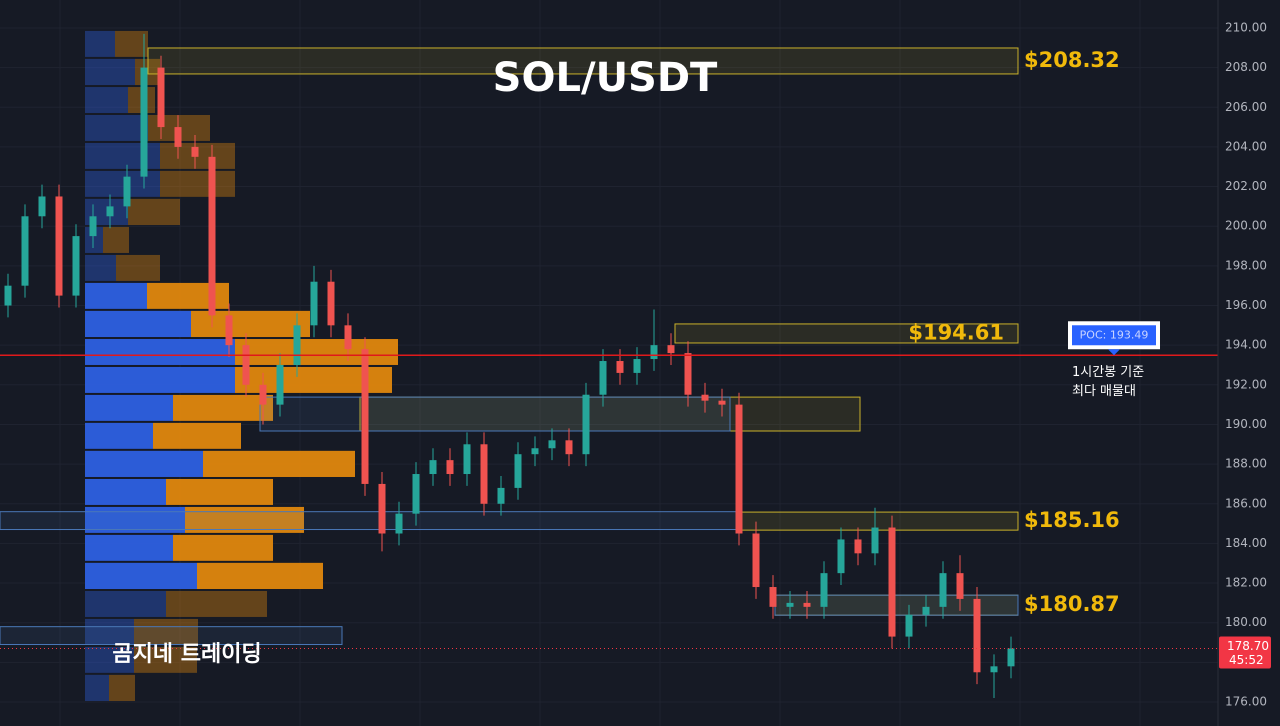  I want to click on y-tick-label: 180.00, so click(1246, 622).